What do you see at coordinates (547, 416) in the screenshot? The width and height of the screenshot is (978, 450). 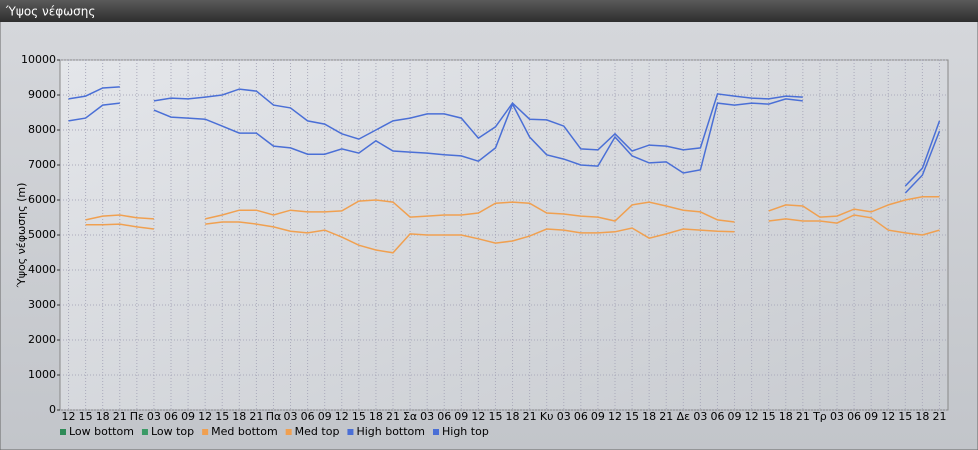 I see `x-tick-label: Κυ` at bounding box center [547, 416].